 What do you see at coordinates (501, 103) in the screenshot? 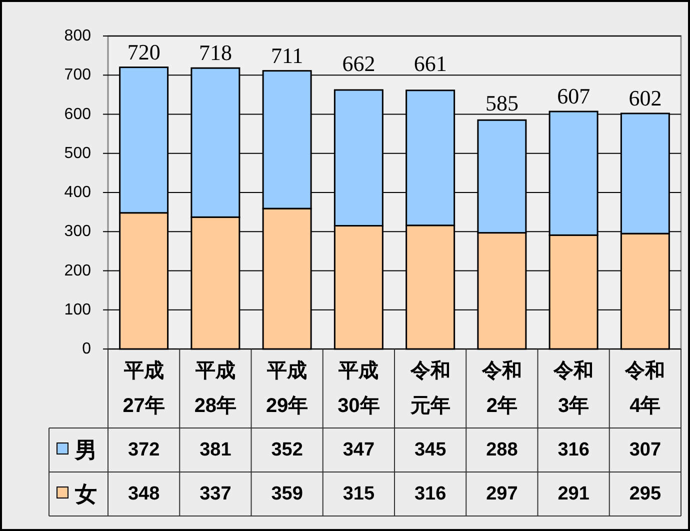
I see `total-label: 585` at bounding box center [501, 103].